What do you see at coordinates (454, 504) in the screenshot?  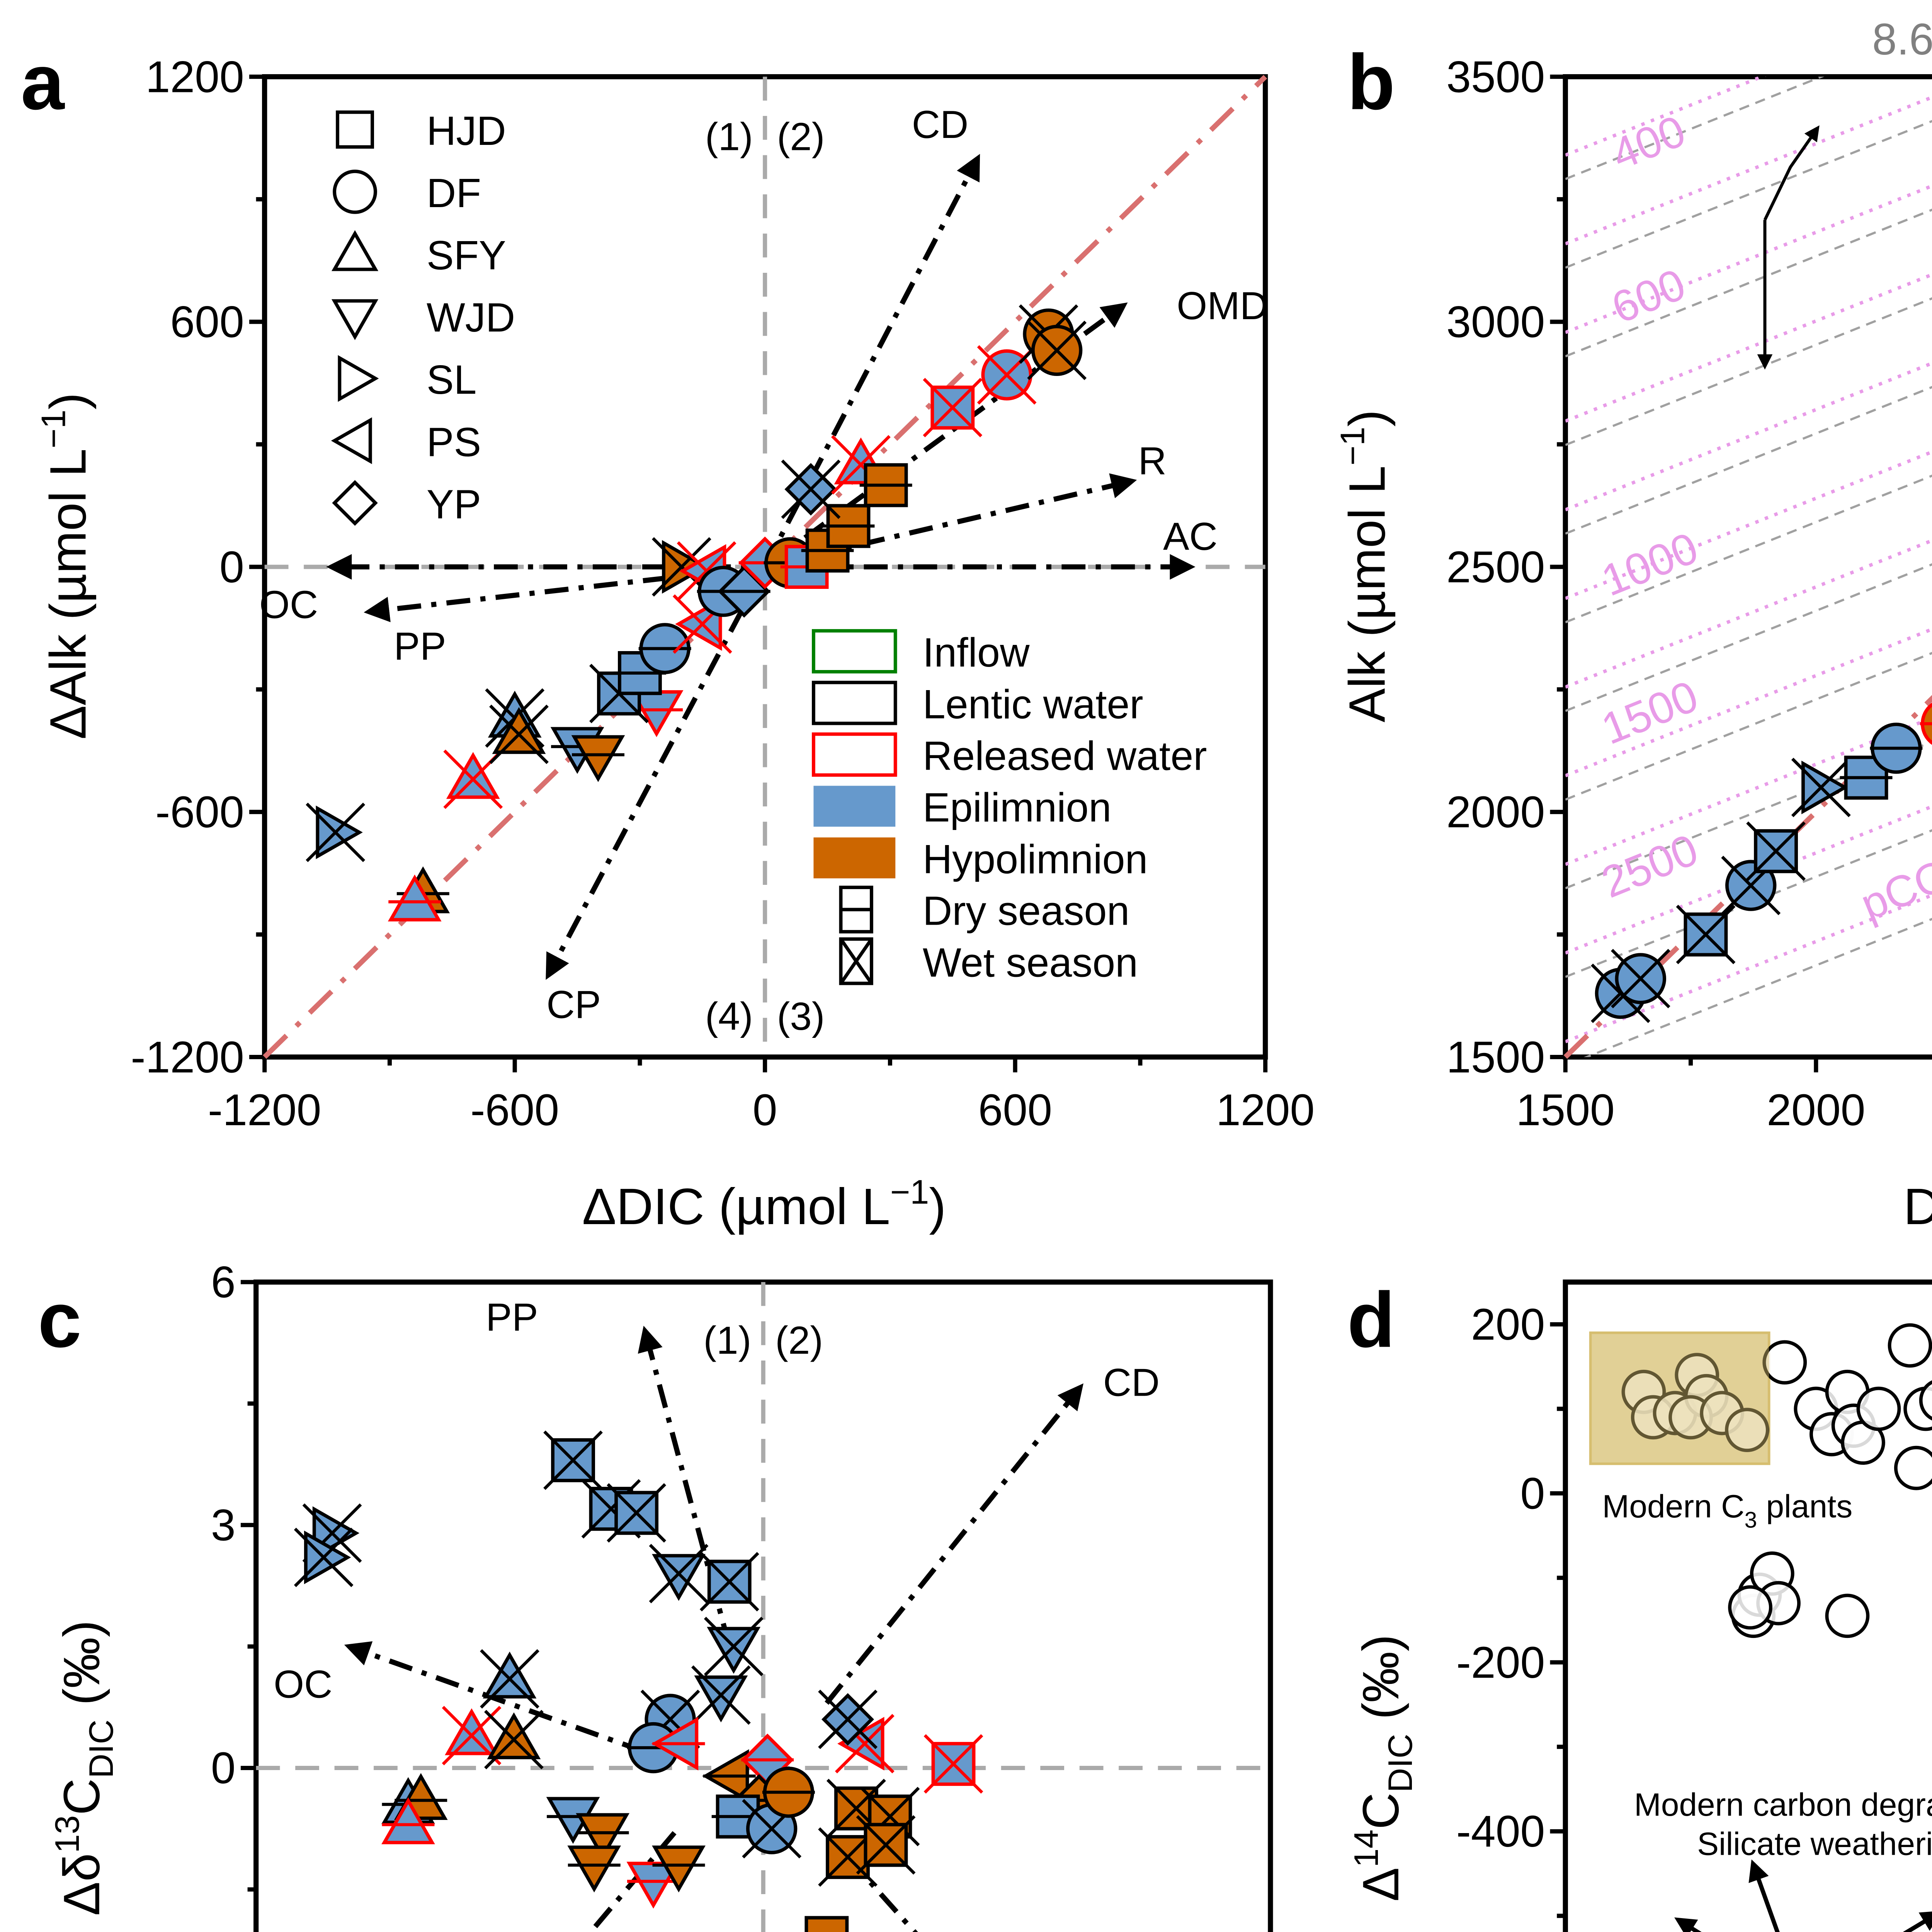 I see `legend-label-yp: YP` at bounding box center [454, 504].